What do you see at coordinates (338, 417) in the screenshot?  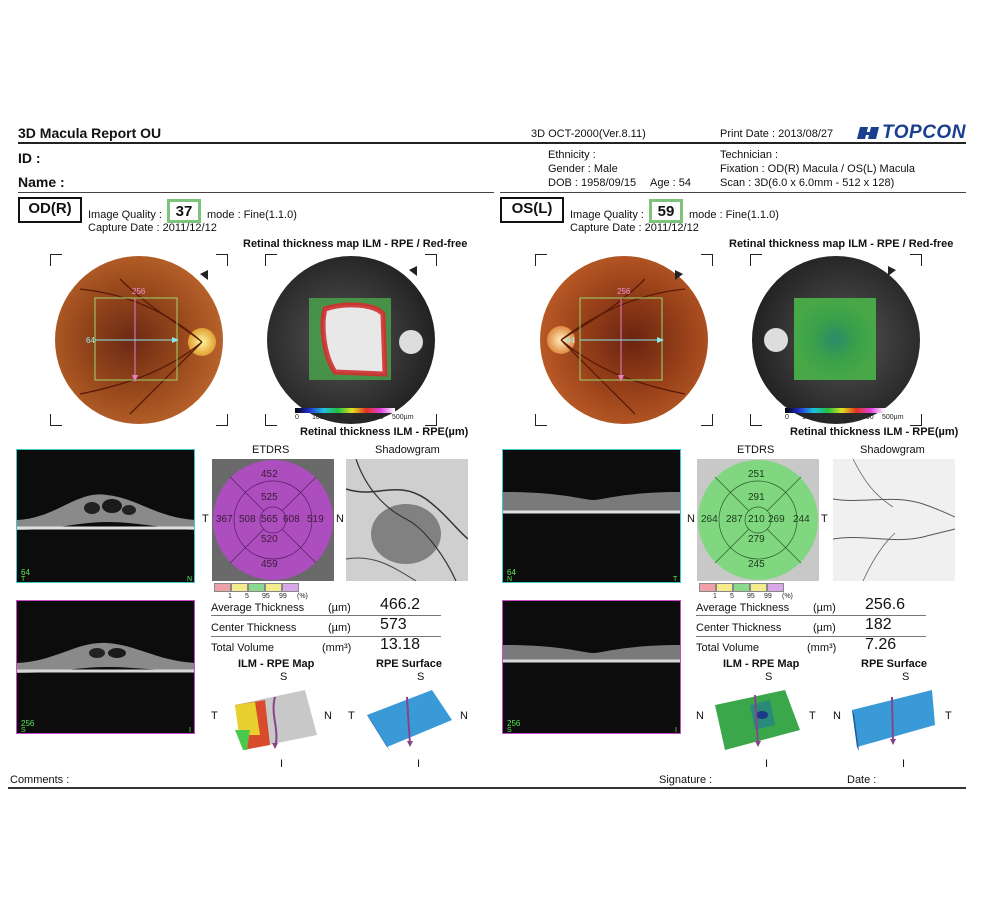 I see `od-scale-tick: 200` at bounding box center [338, 417].